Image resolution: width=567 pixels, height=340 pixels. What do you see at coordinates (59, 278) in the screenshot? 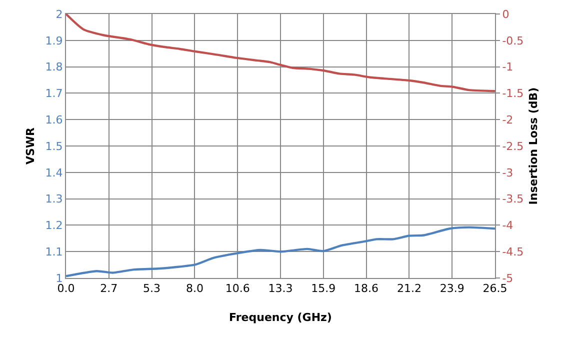
I see `y-tick-label: 1` at bounding box center [59, 278].